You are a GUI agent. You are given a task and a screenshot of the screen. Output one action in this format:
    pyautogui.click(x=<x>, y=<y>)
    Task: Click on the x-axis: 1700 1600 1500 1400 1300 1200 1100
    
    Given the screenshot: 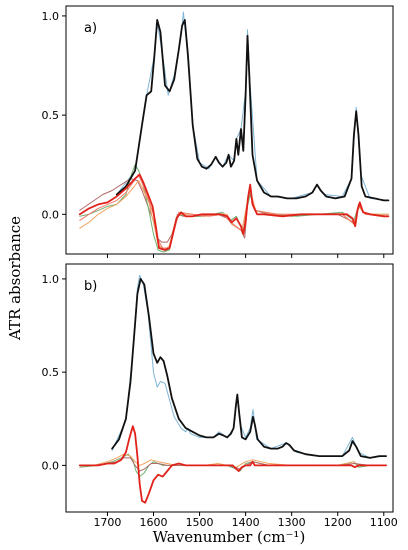 What is the action you would take?
    pyautogui.click(x=245, y=522)
    